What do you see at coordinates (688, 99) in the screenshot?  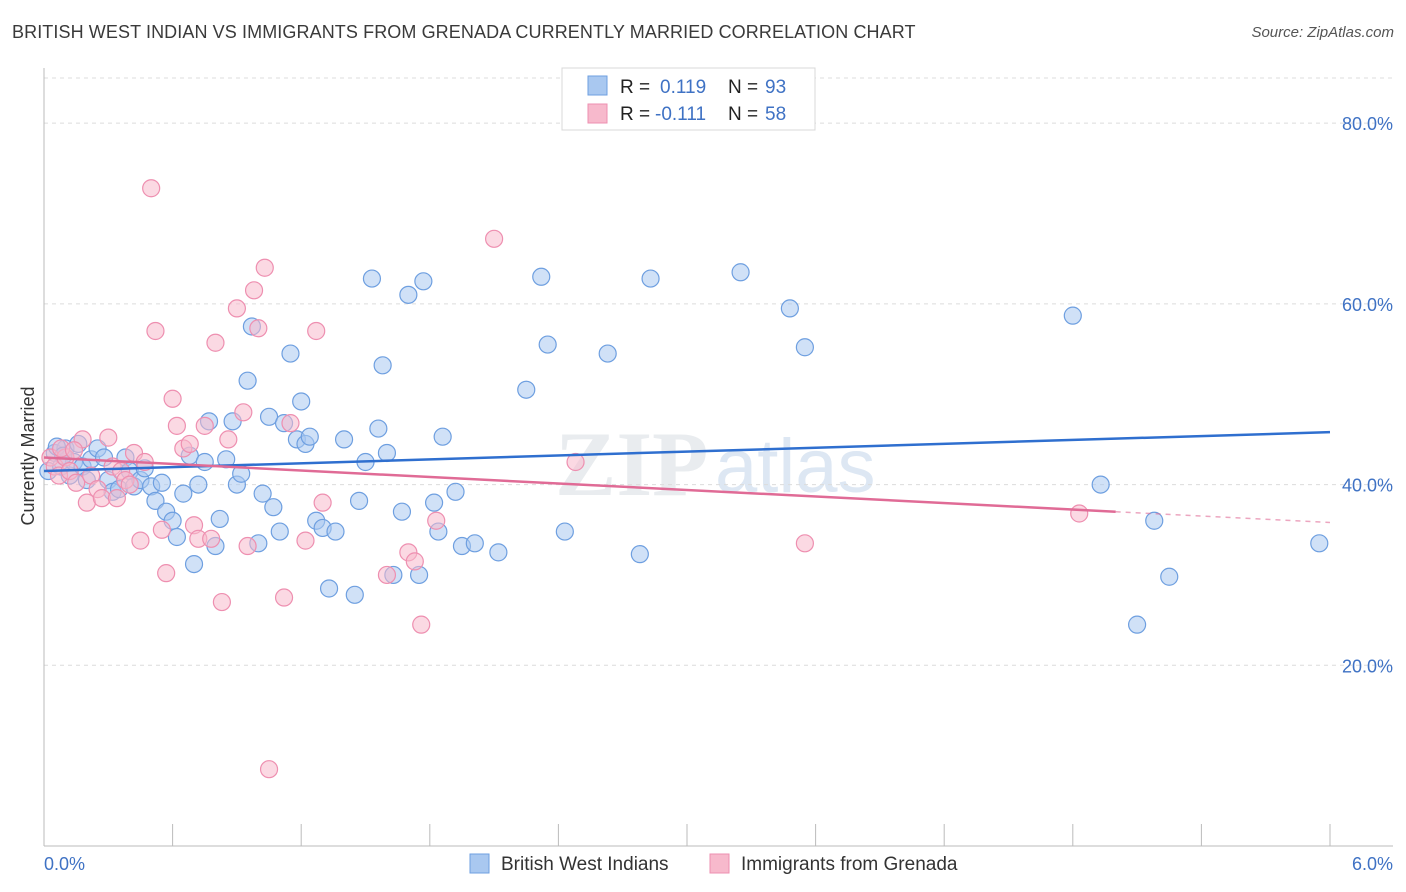 I see `correlation-legend: R = 0.119 N = 93 R = -0.111 N = 58` at bounding box center [688, 99].